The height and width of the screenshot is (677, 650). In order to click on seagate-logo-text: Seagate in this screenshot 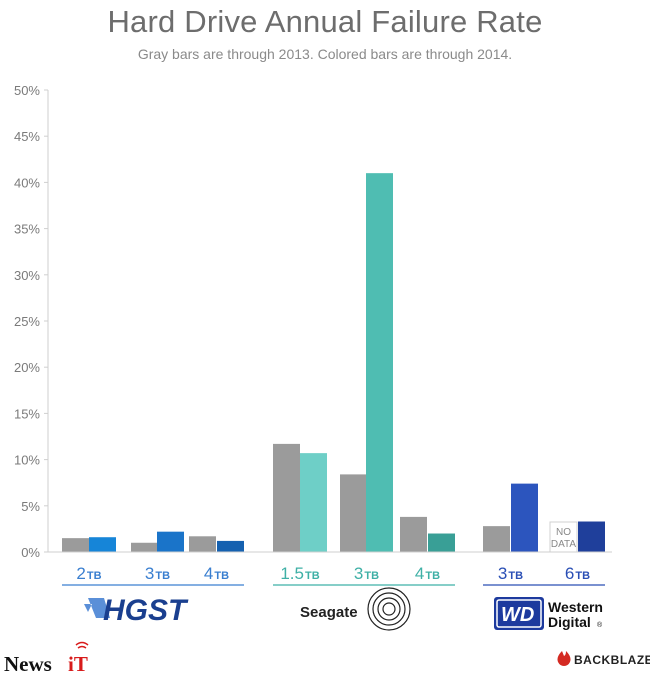, I will do `click(329, 612)`.